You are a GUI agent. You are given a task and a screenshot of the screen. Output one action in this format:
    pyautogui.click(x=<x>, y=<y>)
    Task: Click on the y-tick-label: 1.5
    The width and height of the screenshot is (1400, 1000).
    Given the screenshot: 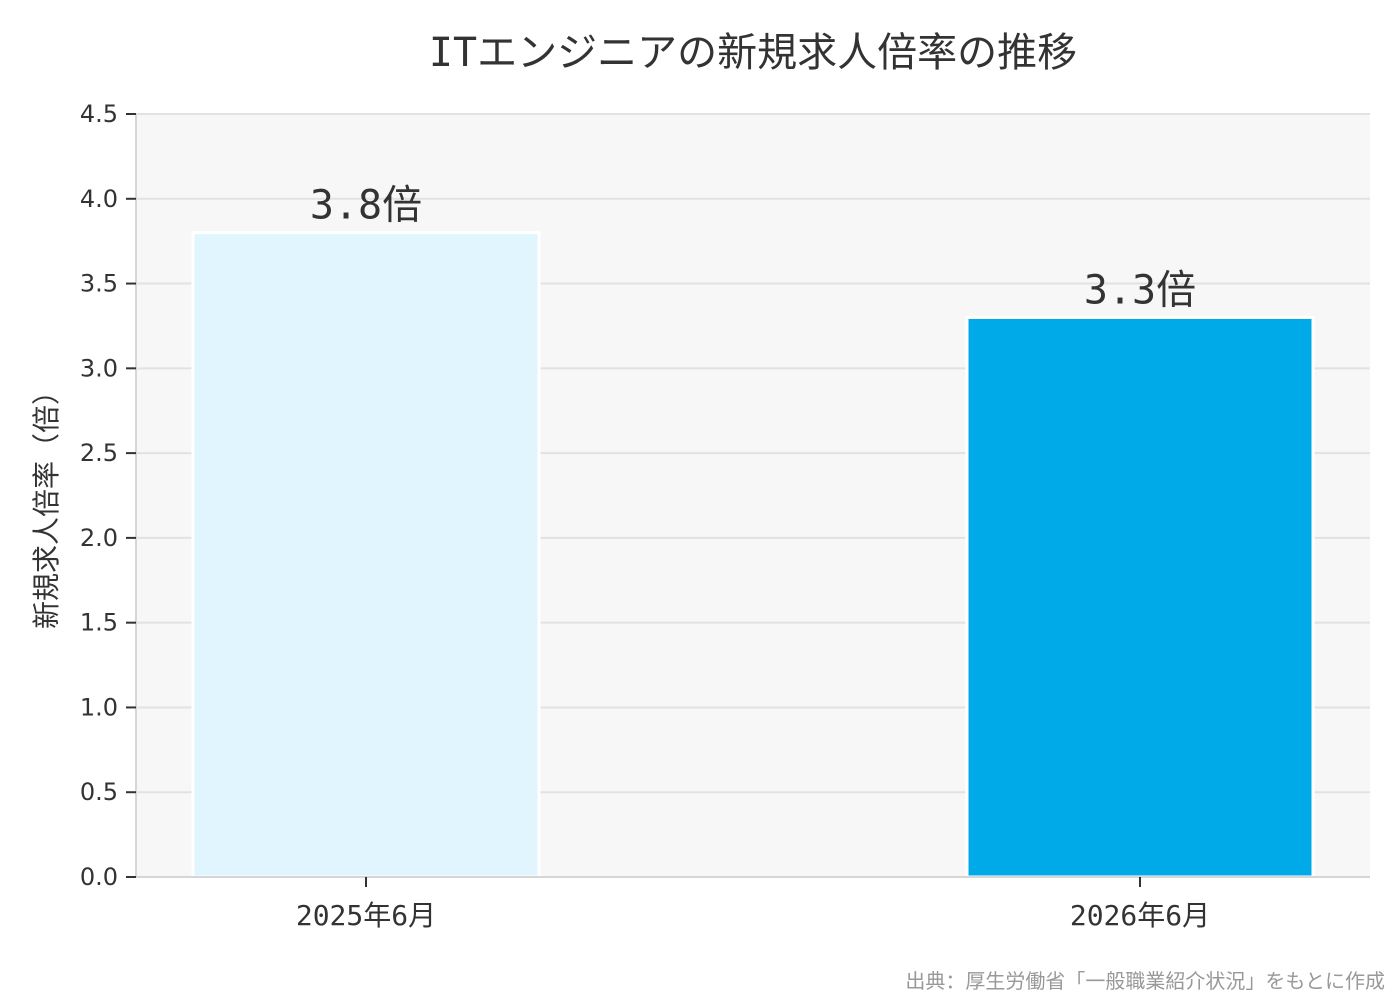 What is the action you would take?
    pyautogui.click(x=99, y=623)
    